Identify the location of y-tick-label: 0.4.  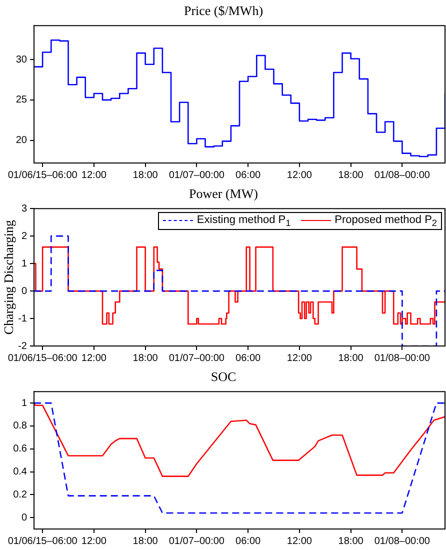
(20, 472).